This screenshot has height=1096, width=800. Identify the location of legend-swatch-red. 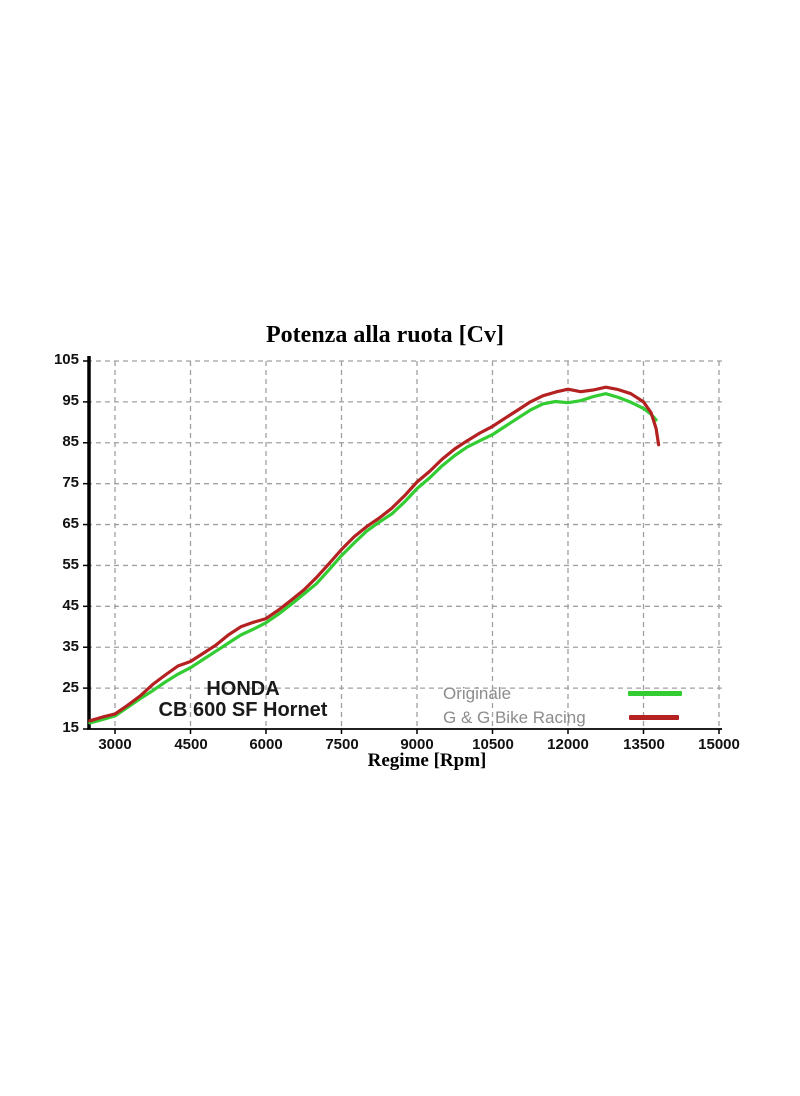
(654, 717).